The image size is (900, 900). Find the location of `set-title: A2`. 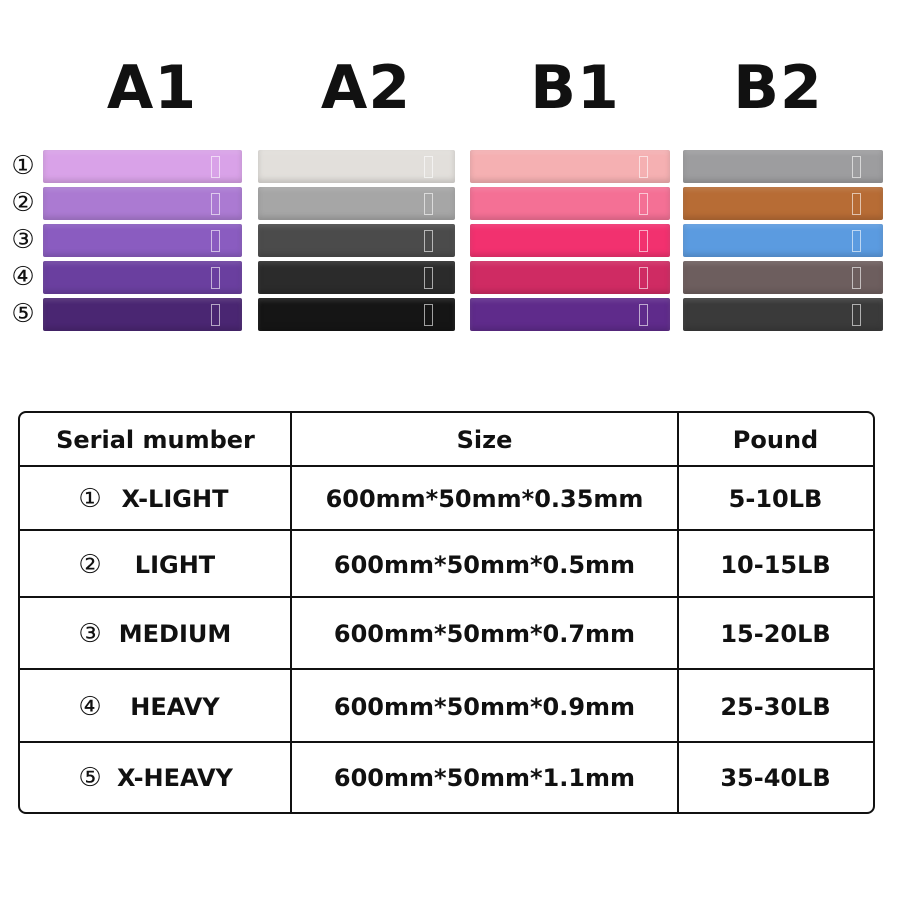

set-title: A2 is located at coordinates (366, 88).